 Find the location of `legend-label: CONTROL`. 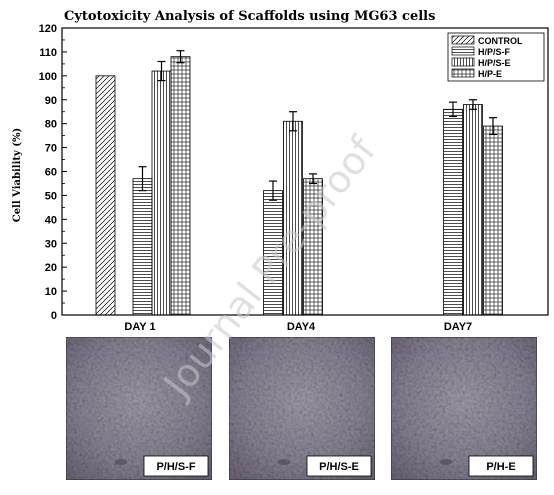

legend-label: CONTROL is located at coordinates (500, 41).